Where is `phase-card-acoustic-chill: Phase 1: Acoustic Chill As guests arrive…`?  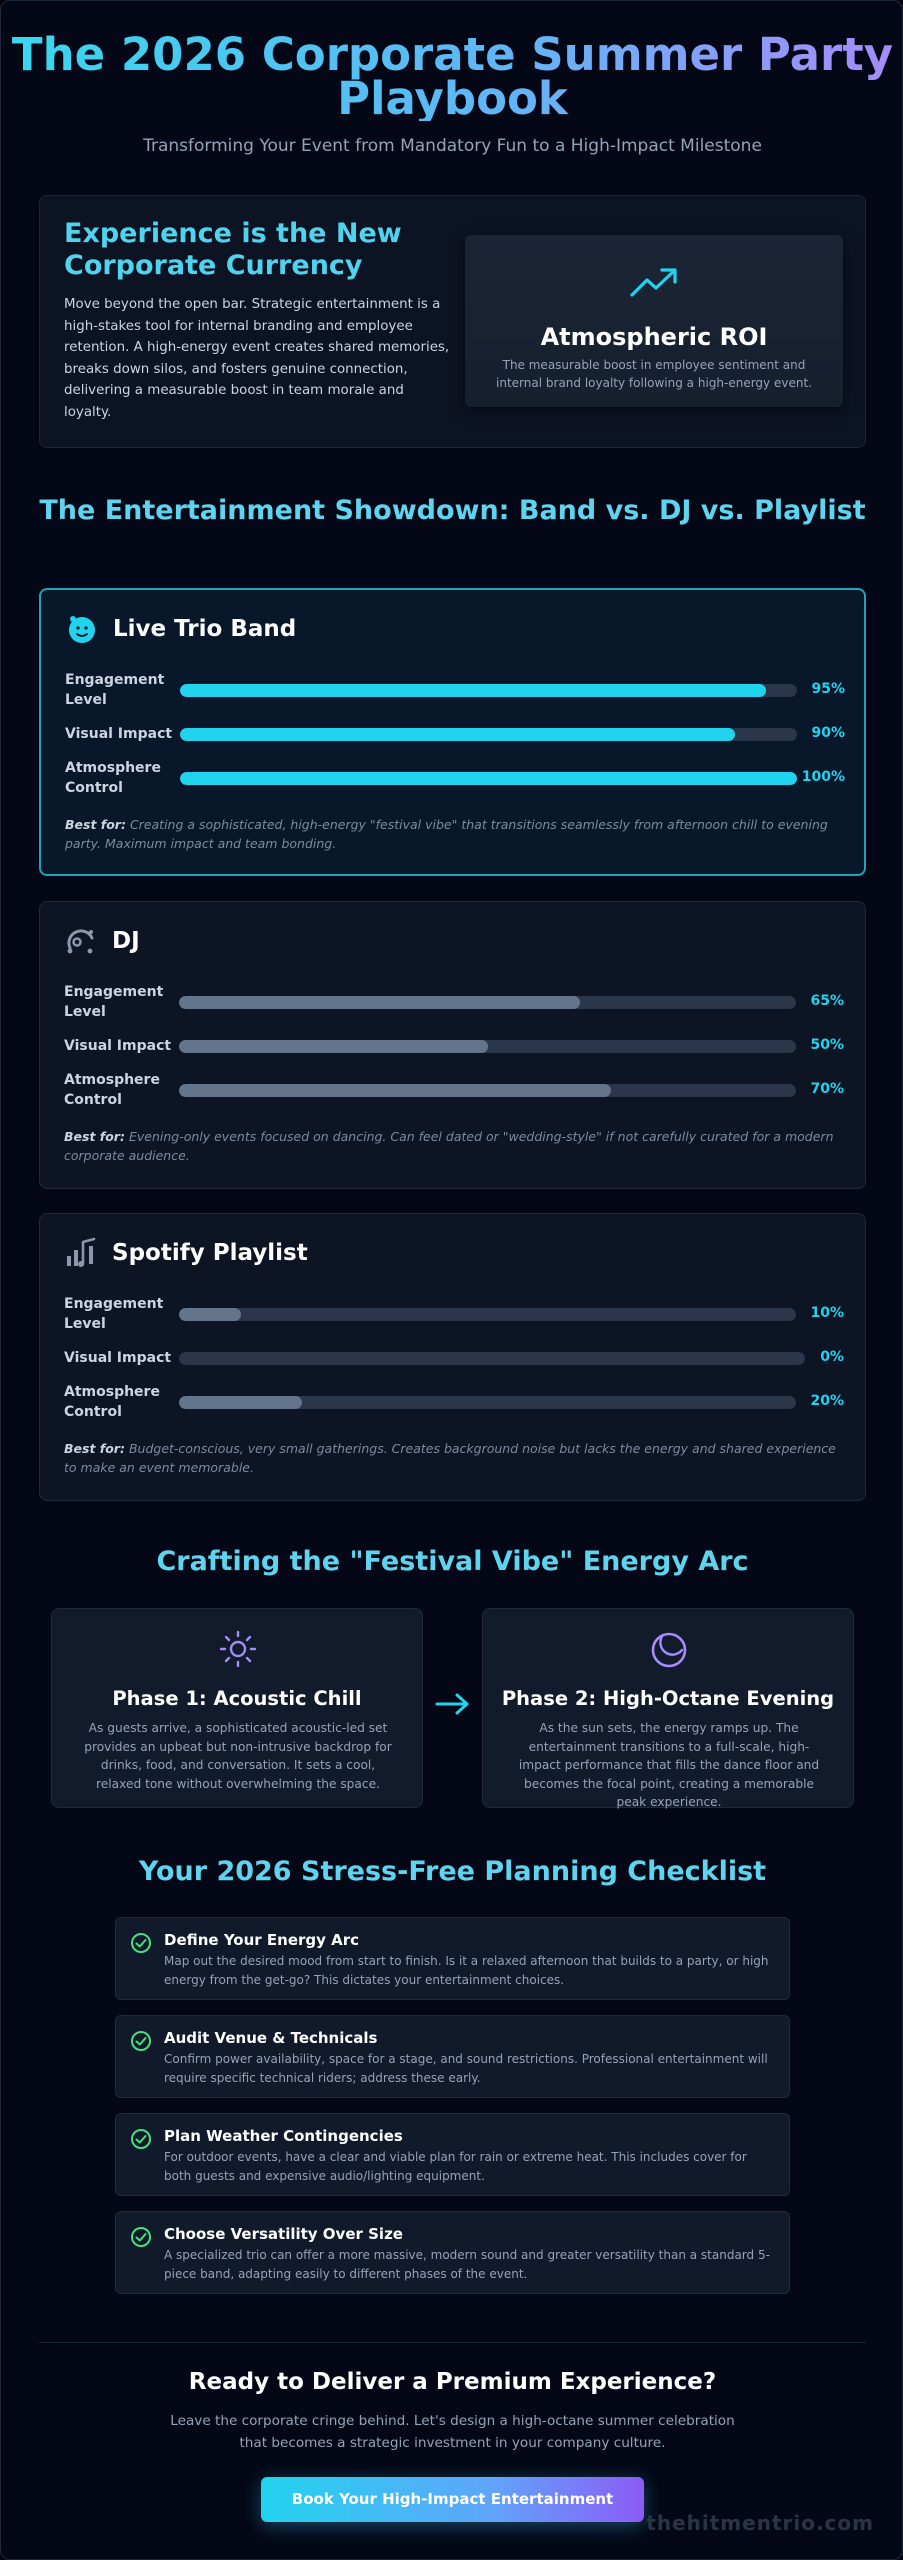 phase-card-acoustic-chill: Phase 1: Acoustic Chill As guests arrive… is located at coordinates (237, 1708).